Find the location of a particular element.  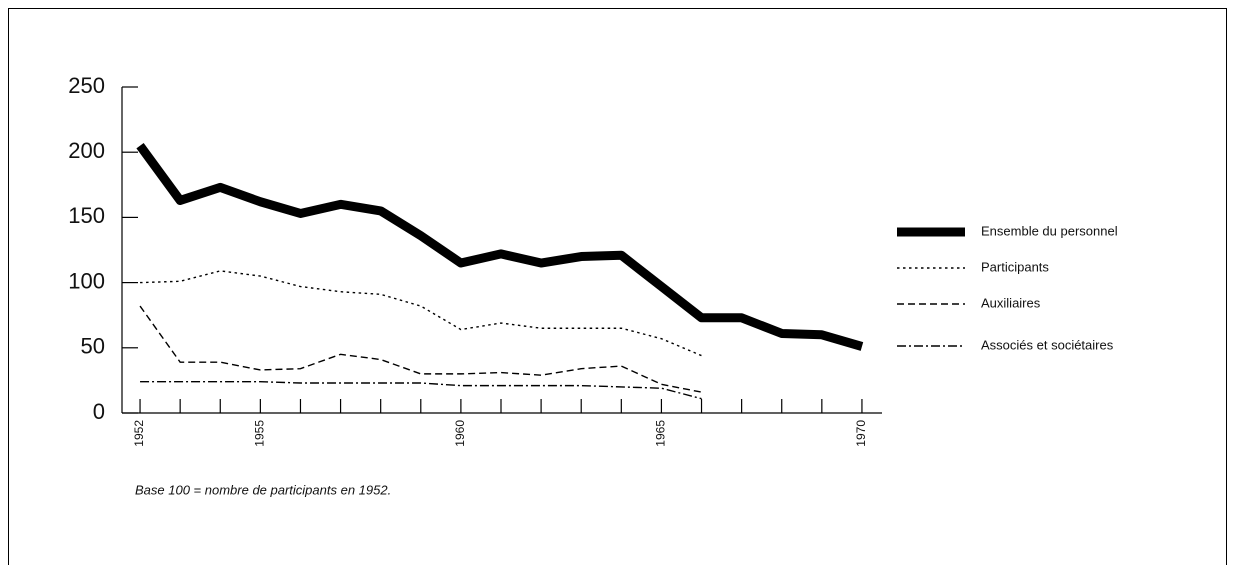

x-tick-label: 1952 is located at coordinates (139, 433).